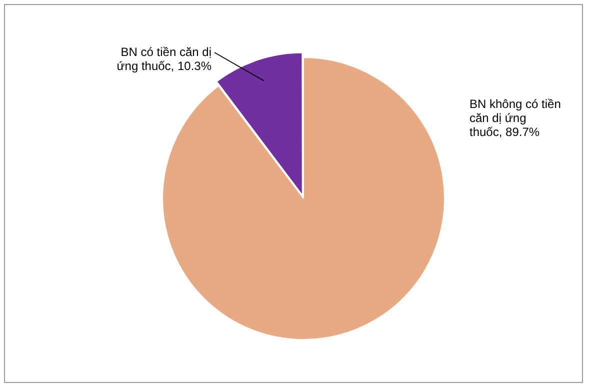 The height and width of the screenshot is (389, 589). What do you see at coordinates (164, 58) in the screenshot?
I see `slice-label: BN có tiền căn dị ứng thuốc, 10.3%` at bounding box center [164, 58].